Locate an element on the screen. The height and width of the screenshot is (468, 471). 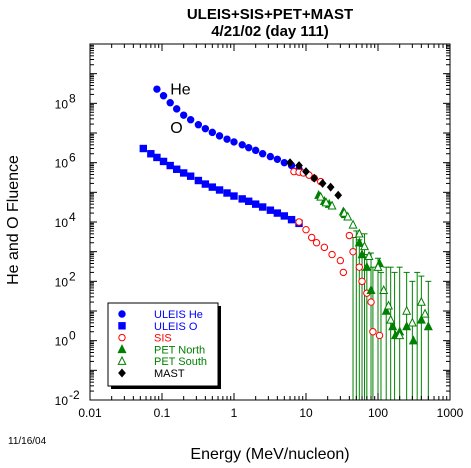
y-tick-exponent: 8 is located at coordinates (72, 98).